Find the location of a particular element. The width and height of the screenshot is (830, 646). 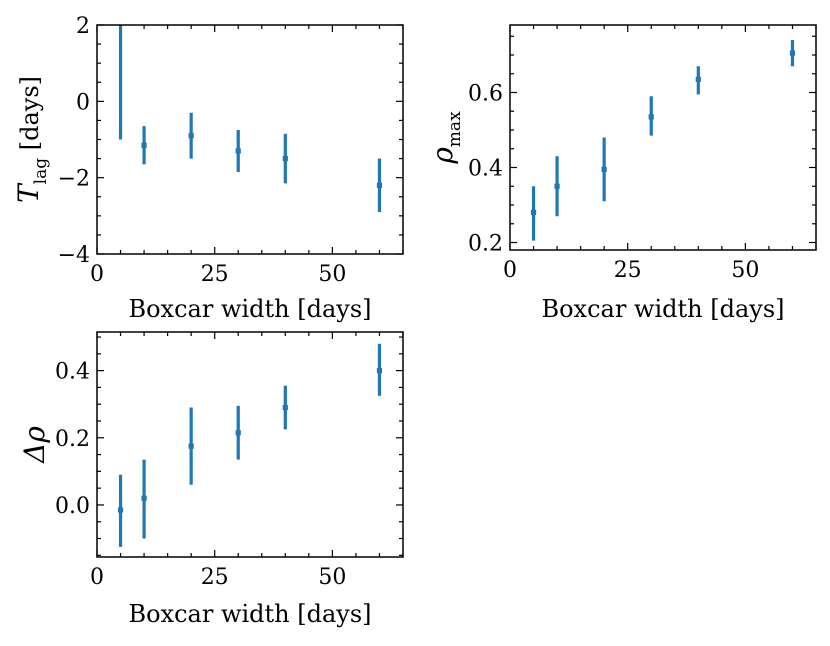

y-label-subscript-tlag: lag is located at coordinates (41, 171).